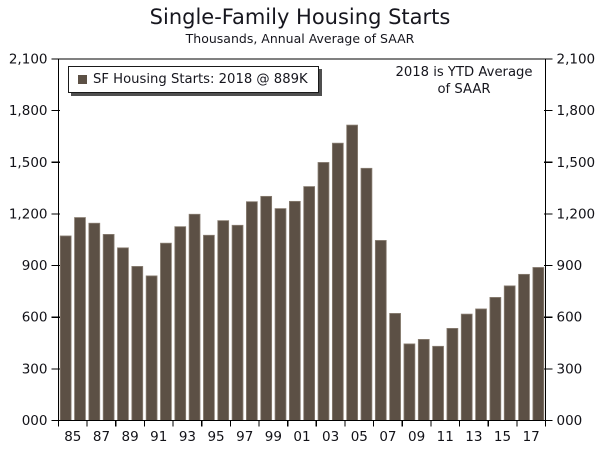 The width and height of the screenshot is (600, 453). Describe the element at coordinates (101, 437) in the screenshot. I see `x-tick-label: 87` at that location.